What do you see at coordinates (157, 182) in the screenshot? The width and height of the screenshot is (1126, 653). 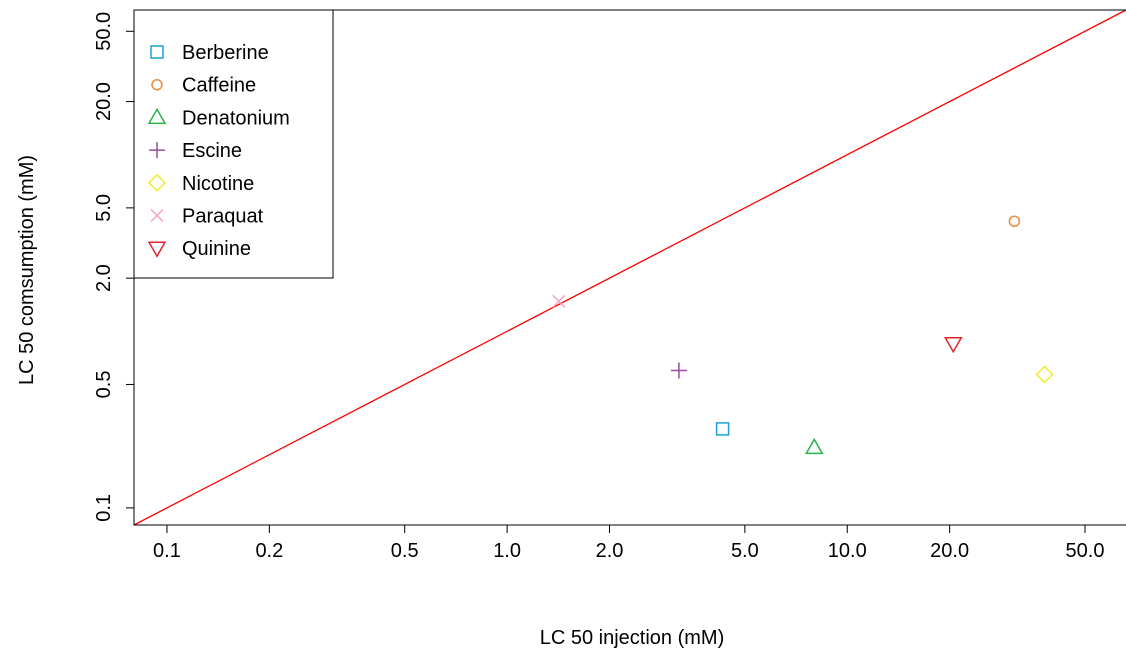 I see `legend-marker-nicotine` at bounding box center [157, 182].